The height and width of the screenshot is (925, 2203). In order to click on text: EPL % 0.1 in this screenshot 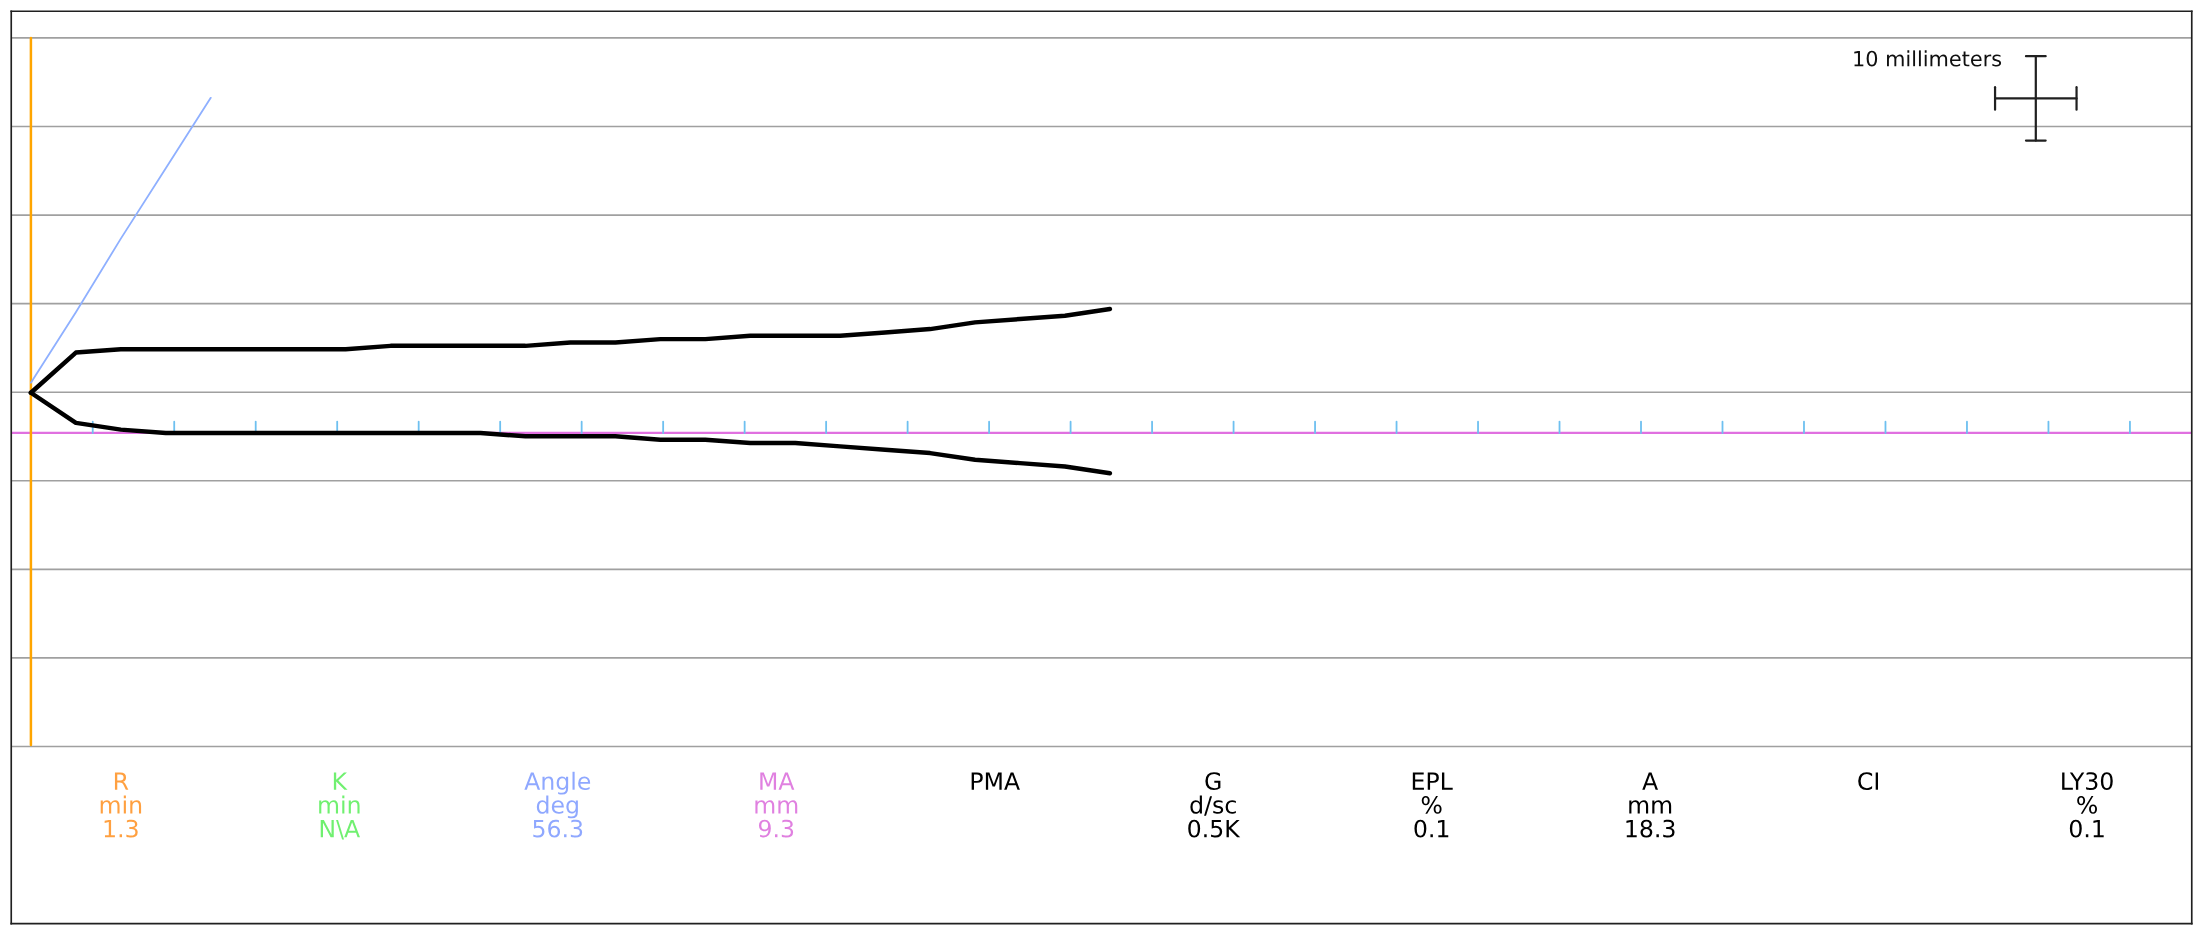, I will do `click(1432, 805)`.